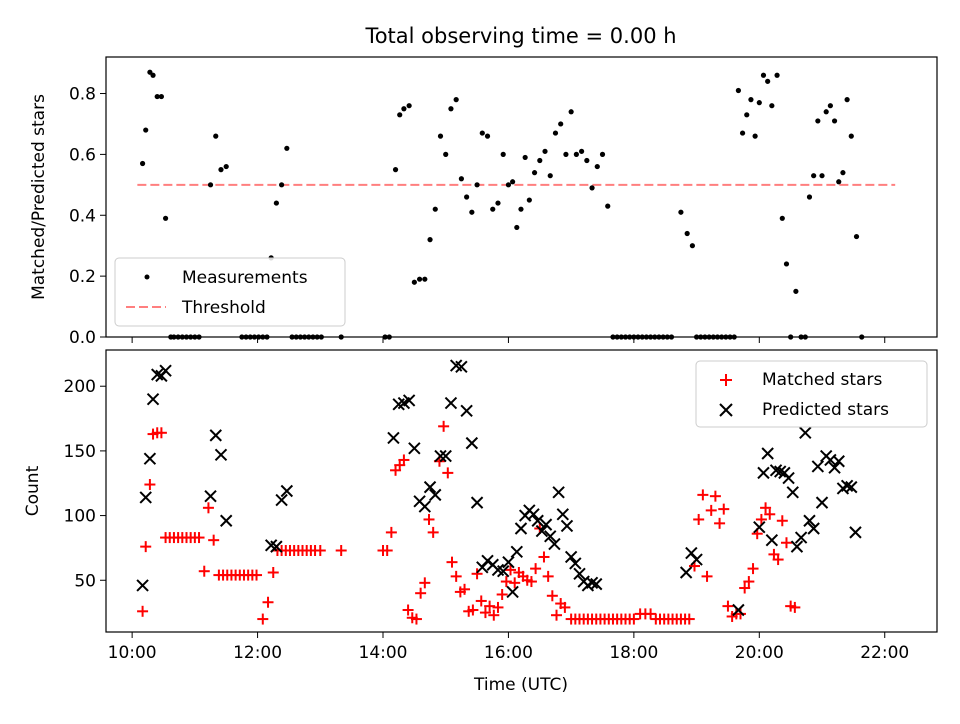 This screenshot has width=960, height=724. I want to click on bottom-legend-box, so click(811, 394).